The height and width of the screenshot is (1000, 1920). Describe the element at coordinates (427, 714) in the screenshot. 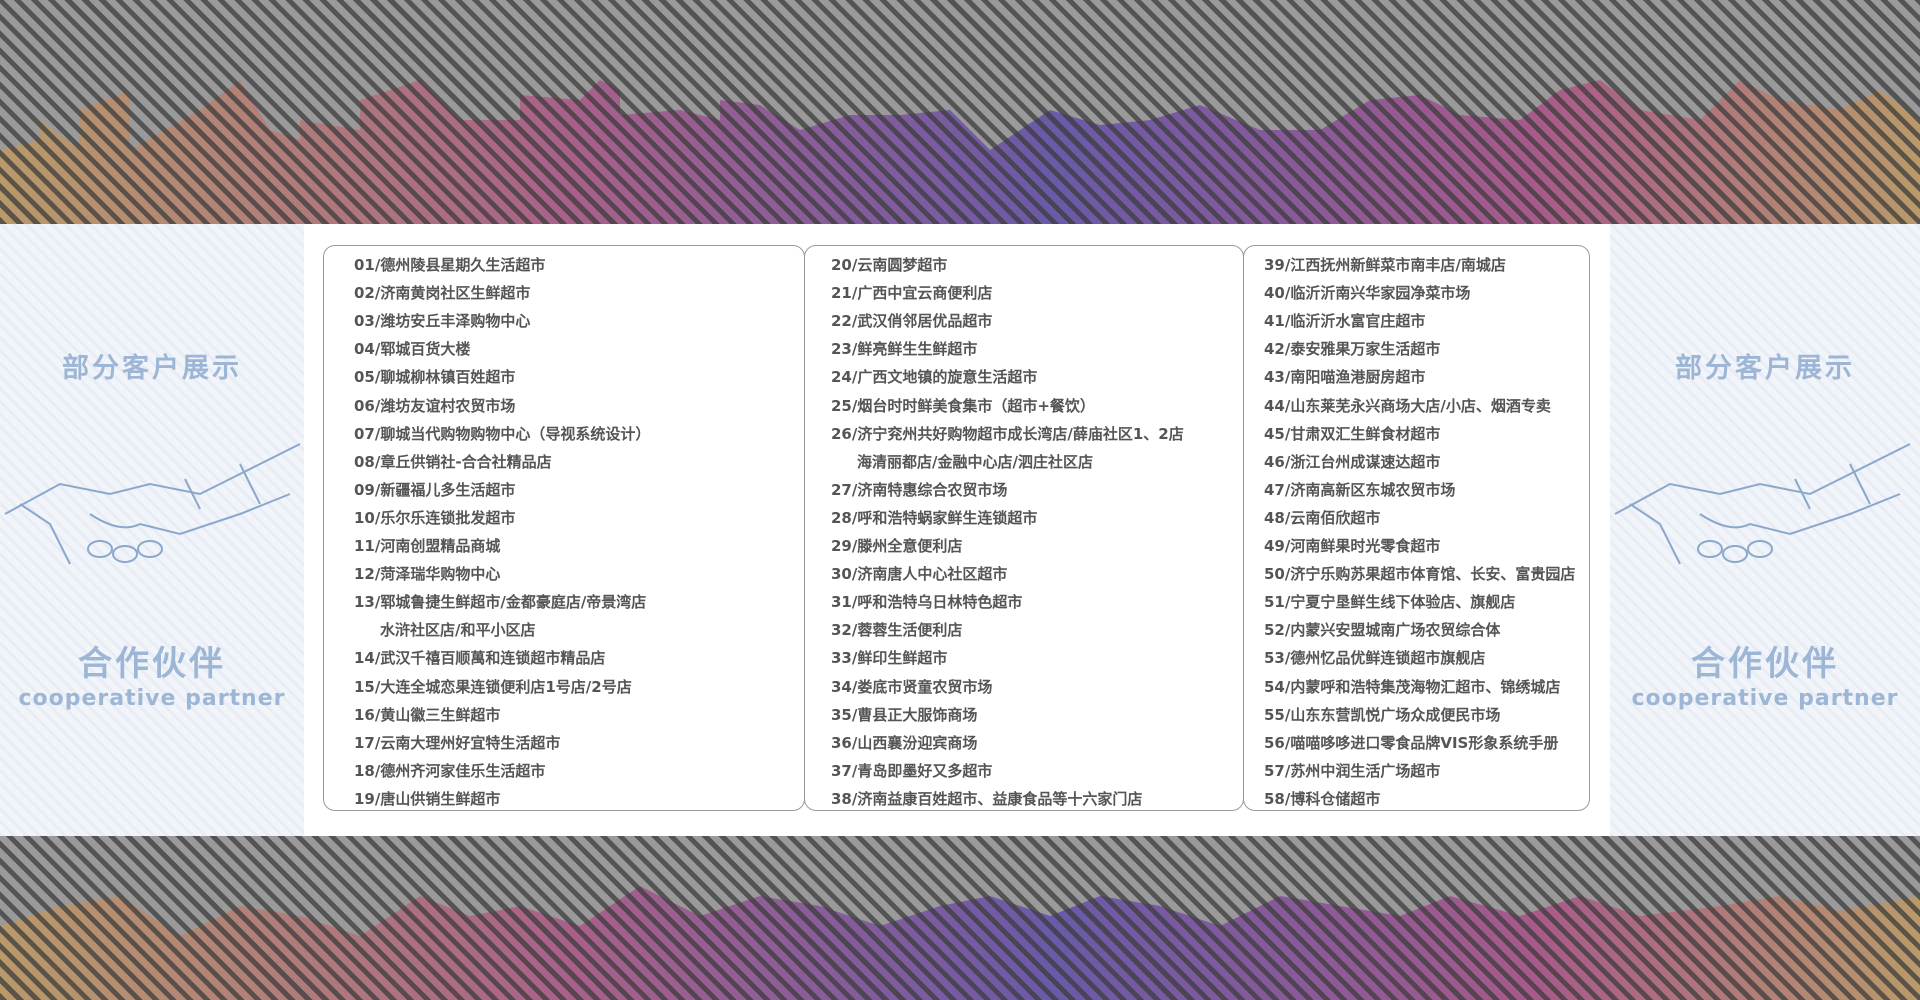

I see `client-line: 16/黄山徽三生鲜超市` at that location.